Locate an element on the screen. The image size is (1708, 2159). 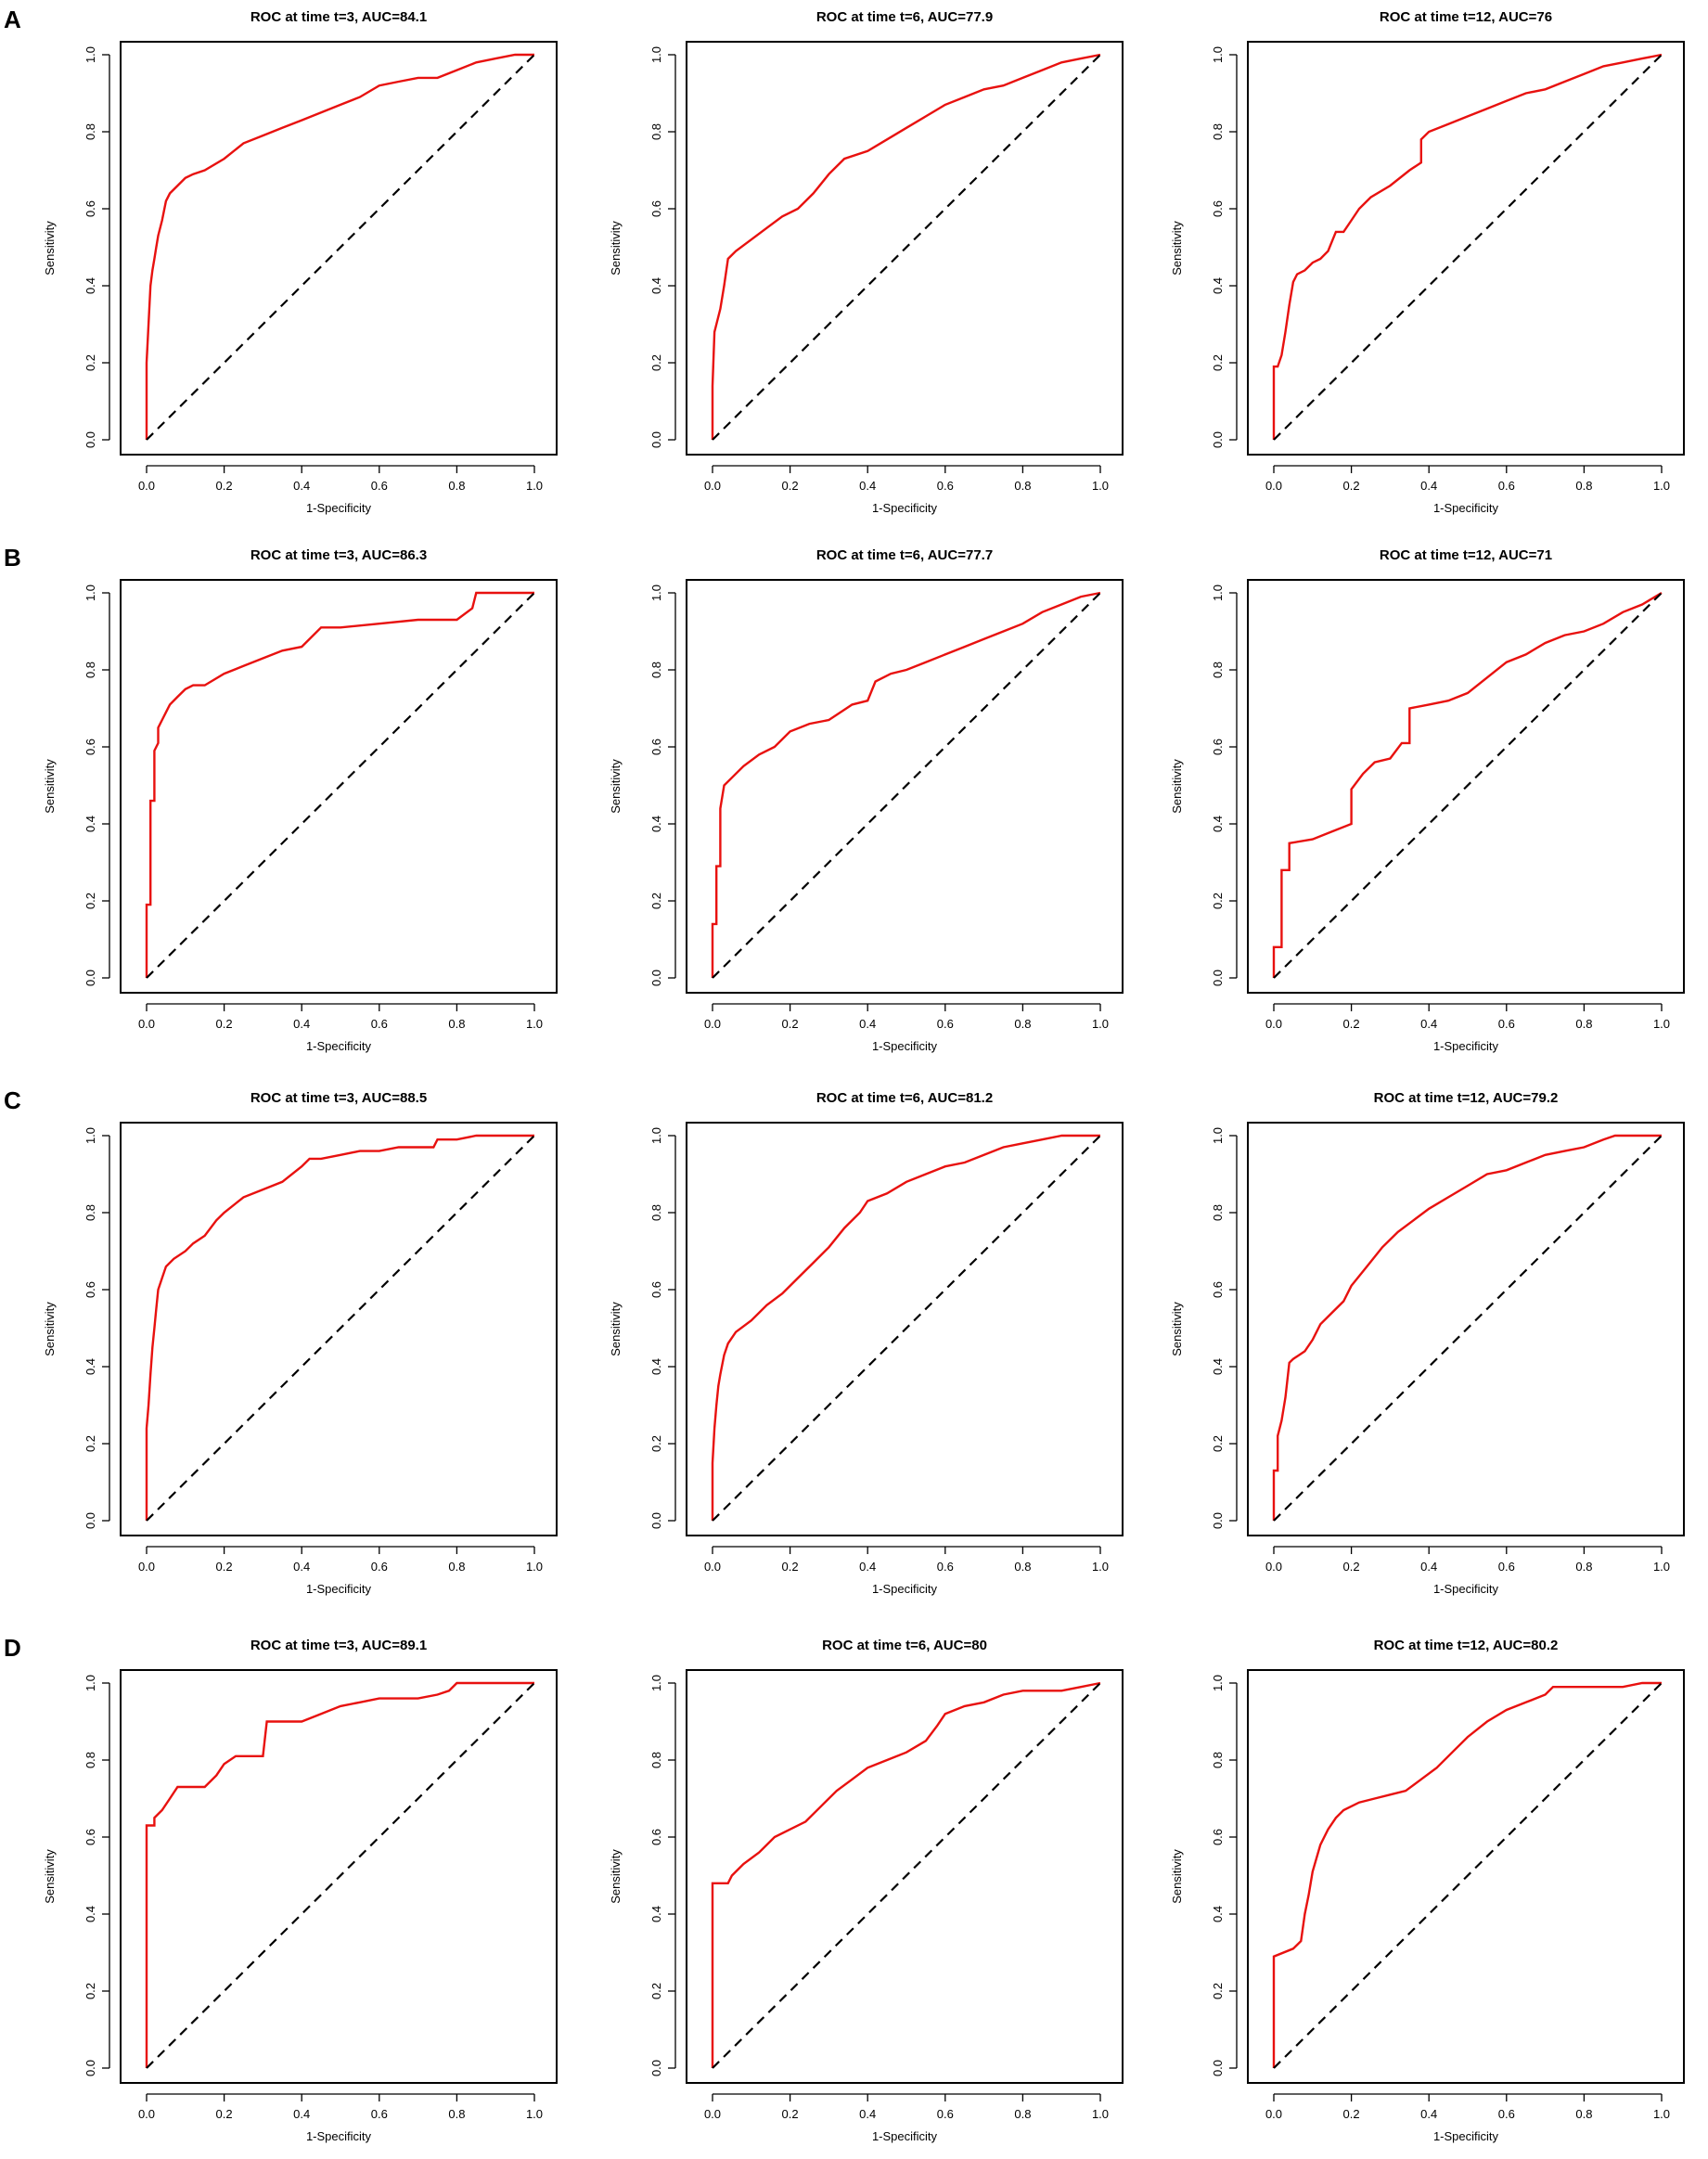
chart-title: ROC at time t=3, AUC=84.1 is located at coordinates (338, 17).